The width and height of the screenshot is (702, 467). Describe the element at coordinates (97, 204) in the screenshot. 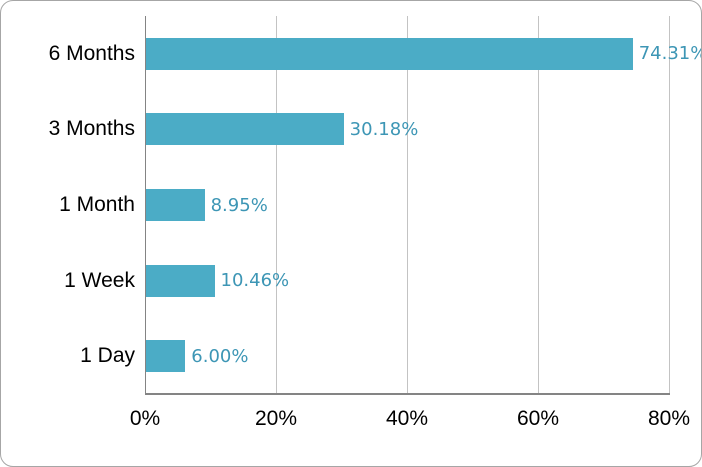

I see `category-label: 1 Month` at that location.